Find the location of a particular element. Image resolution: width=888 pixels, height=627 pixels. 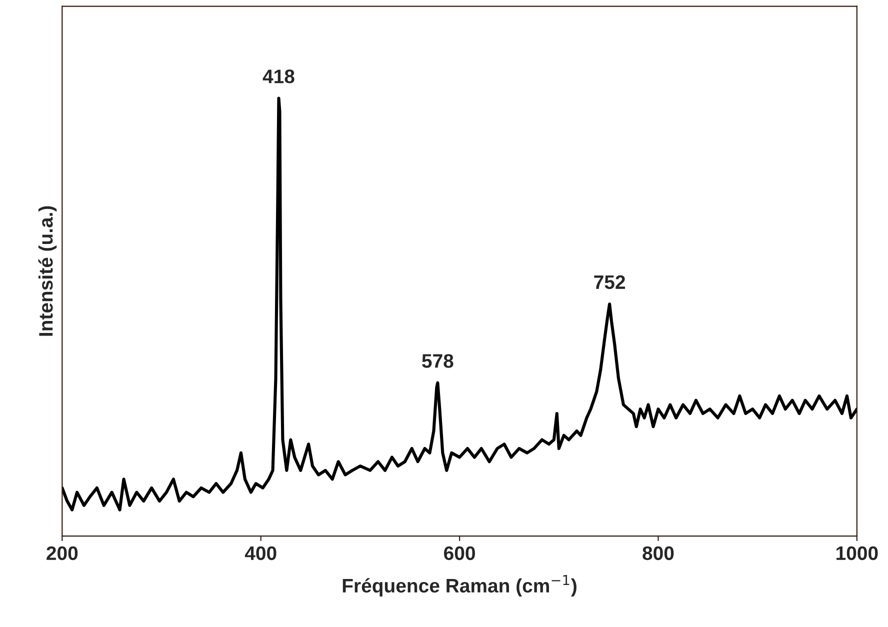

x-tick-label: 800 is located at coordinates (658, 553).